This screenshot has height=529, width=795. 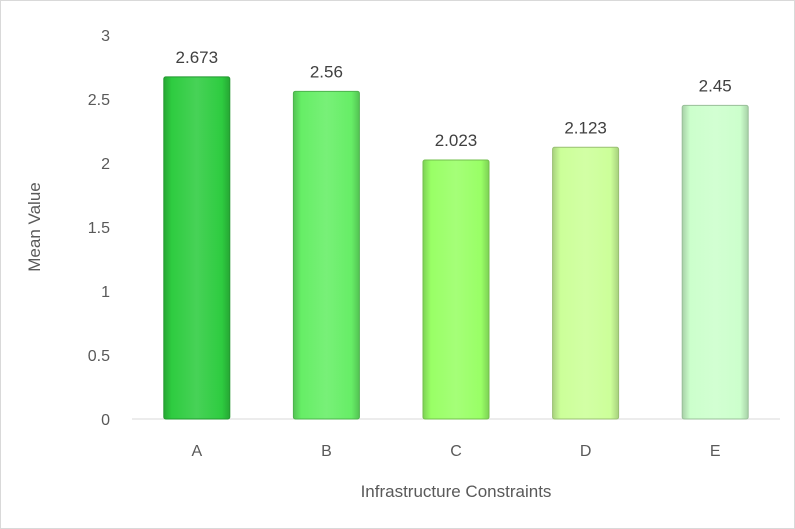 What do you see at coordinates (715, 451) in the screenshot?
I see `x-tick-label: E` at bounding box center [715, 451].